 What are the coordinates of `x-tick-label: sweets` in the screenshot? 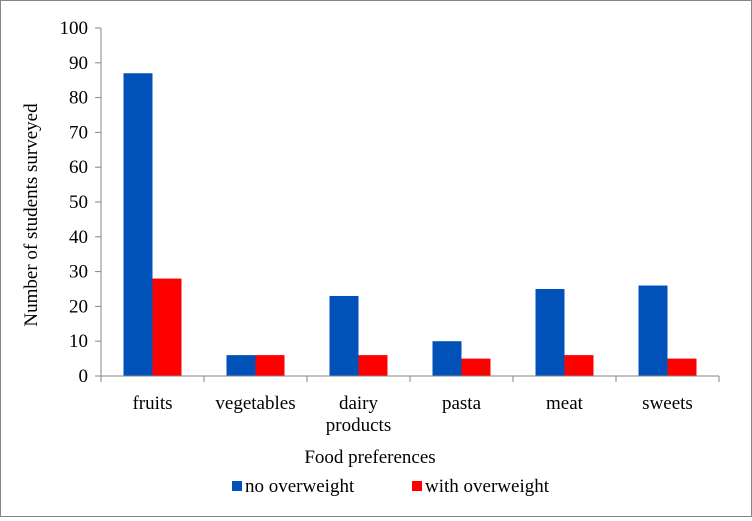 It's located at (667, 403).